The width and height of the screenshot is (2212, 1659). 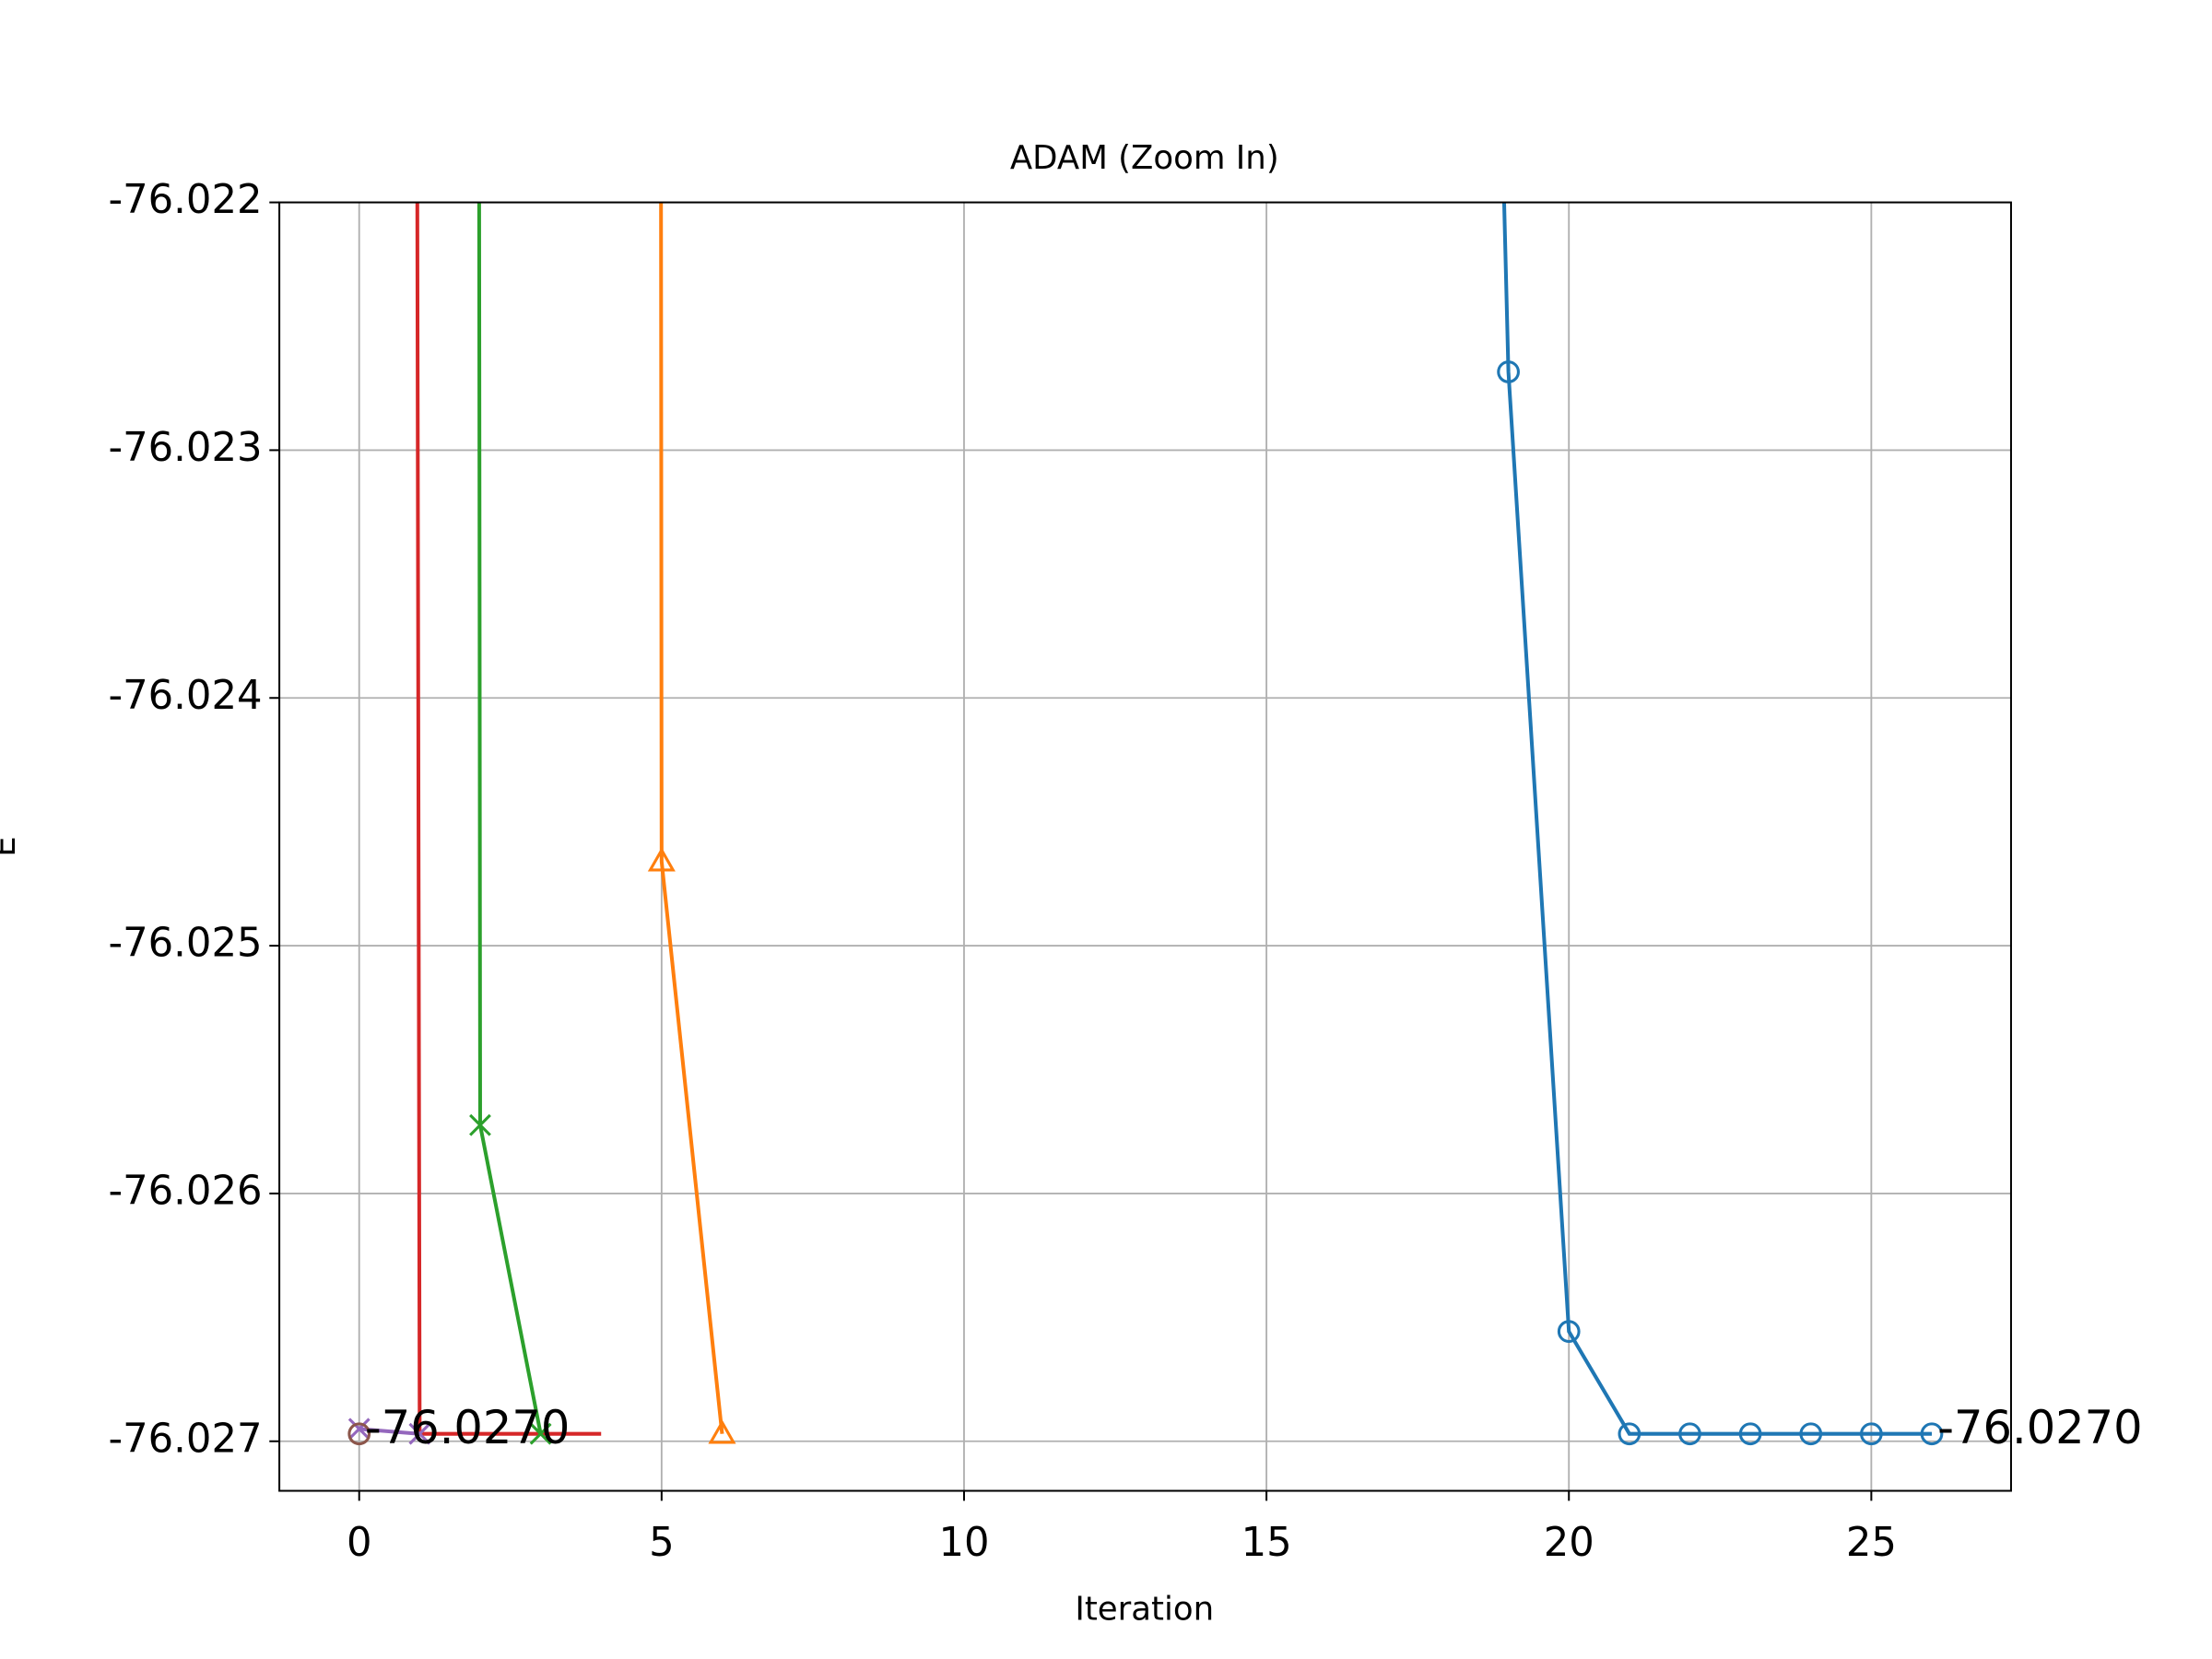 I want to click on y-axis-label: E, so click(x=11, y=846).